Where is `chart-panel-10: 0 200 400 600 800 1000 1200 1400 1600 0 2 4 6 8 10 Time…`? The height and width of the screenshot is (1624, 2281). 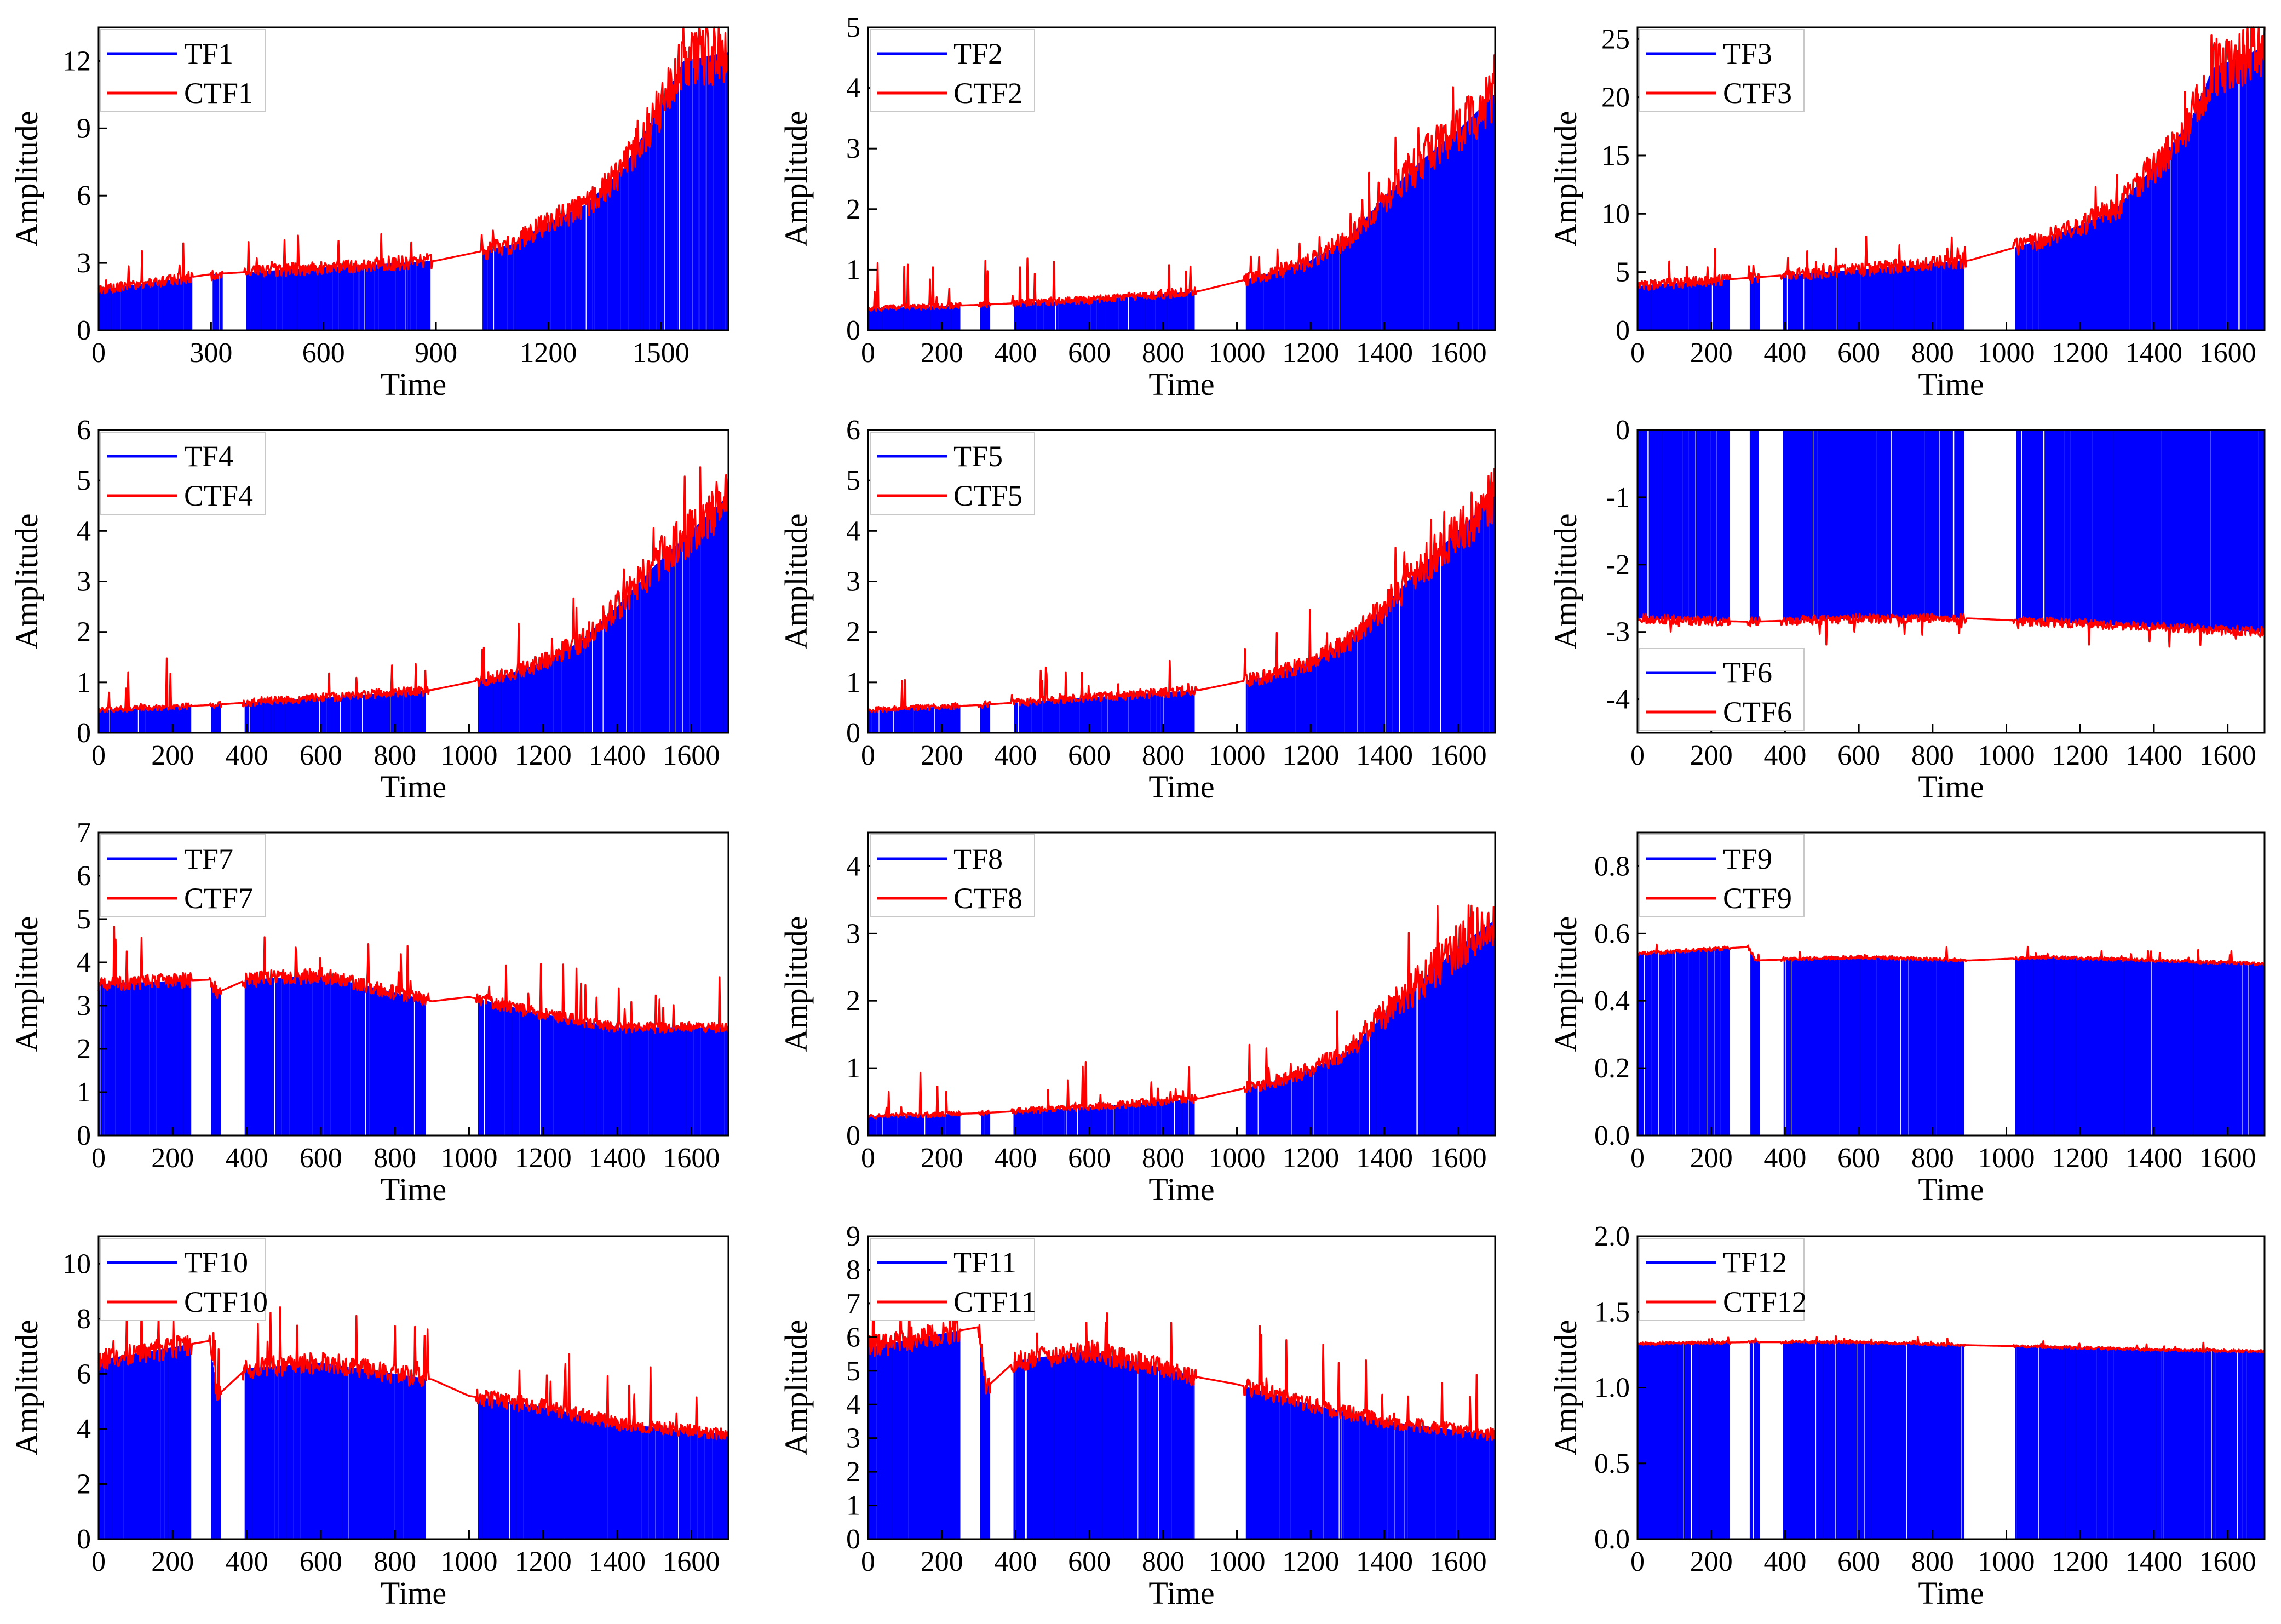
chart-panel-10: 0 200 400 600 800 1000 1200 1400 1600 0 2 4 6 8 10 Time… is located at coordinates (369, 1423).